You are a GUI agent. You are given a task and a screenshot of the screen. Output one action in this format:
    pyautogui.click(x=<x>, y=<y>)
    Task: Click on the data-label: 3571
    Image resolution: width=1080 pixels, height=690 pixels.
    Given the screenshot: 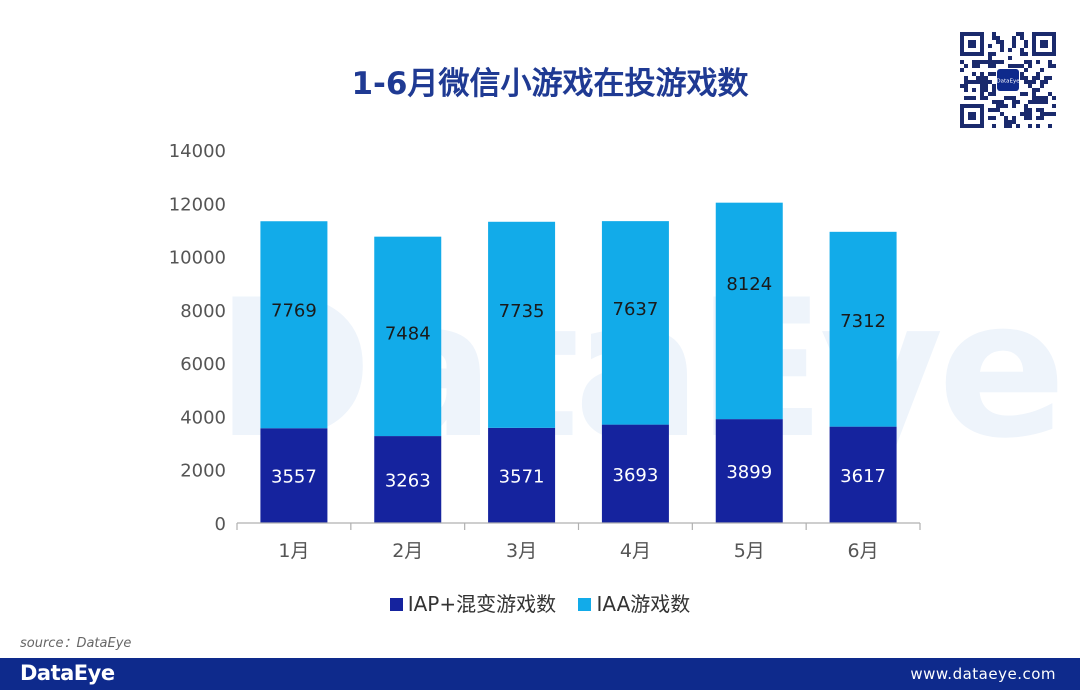 What is the action you would take?
    pyautogui.click(x=522, y=476)
    